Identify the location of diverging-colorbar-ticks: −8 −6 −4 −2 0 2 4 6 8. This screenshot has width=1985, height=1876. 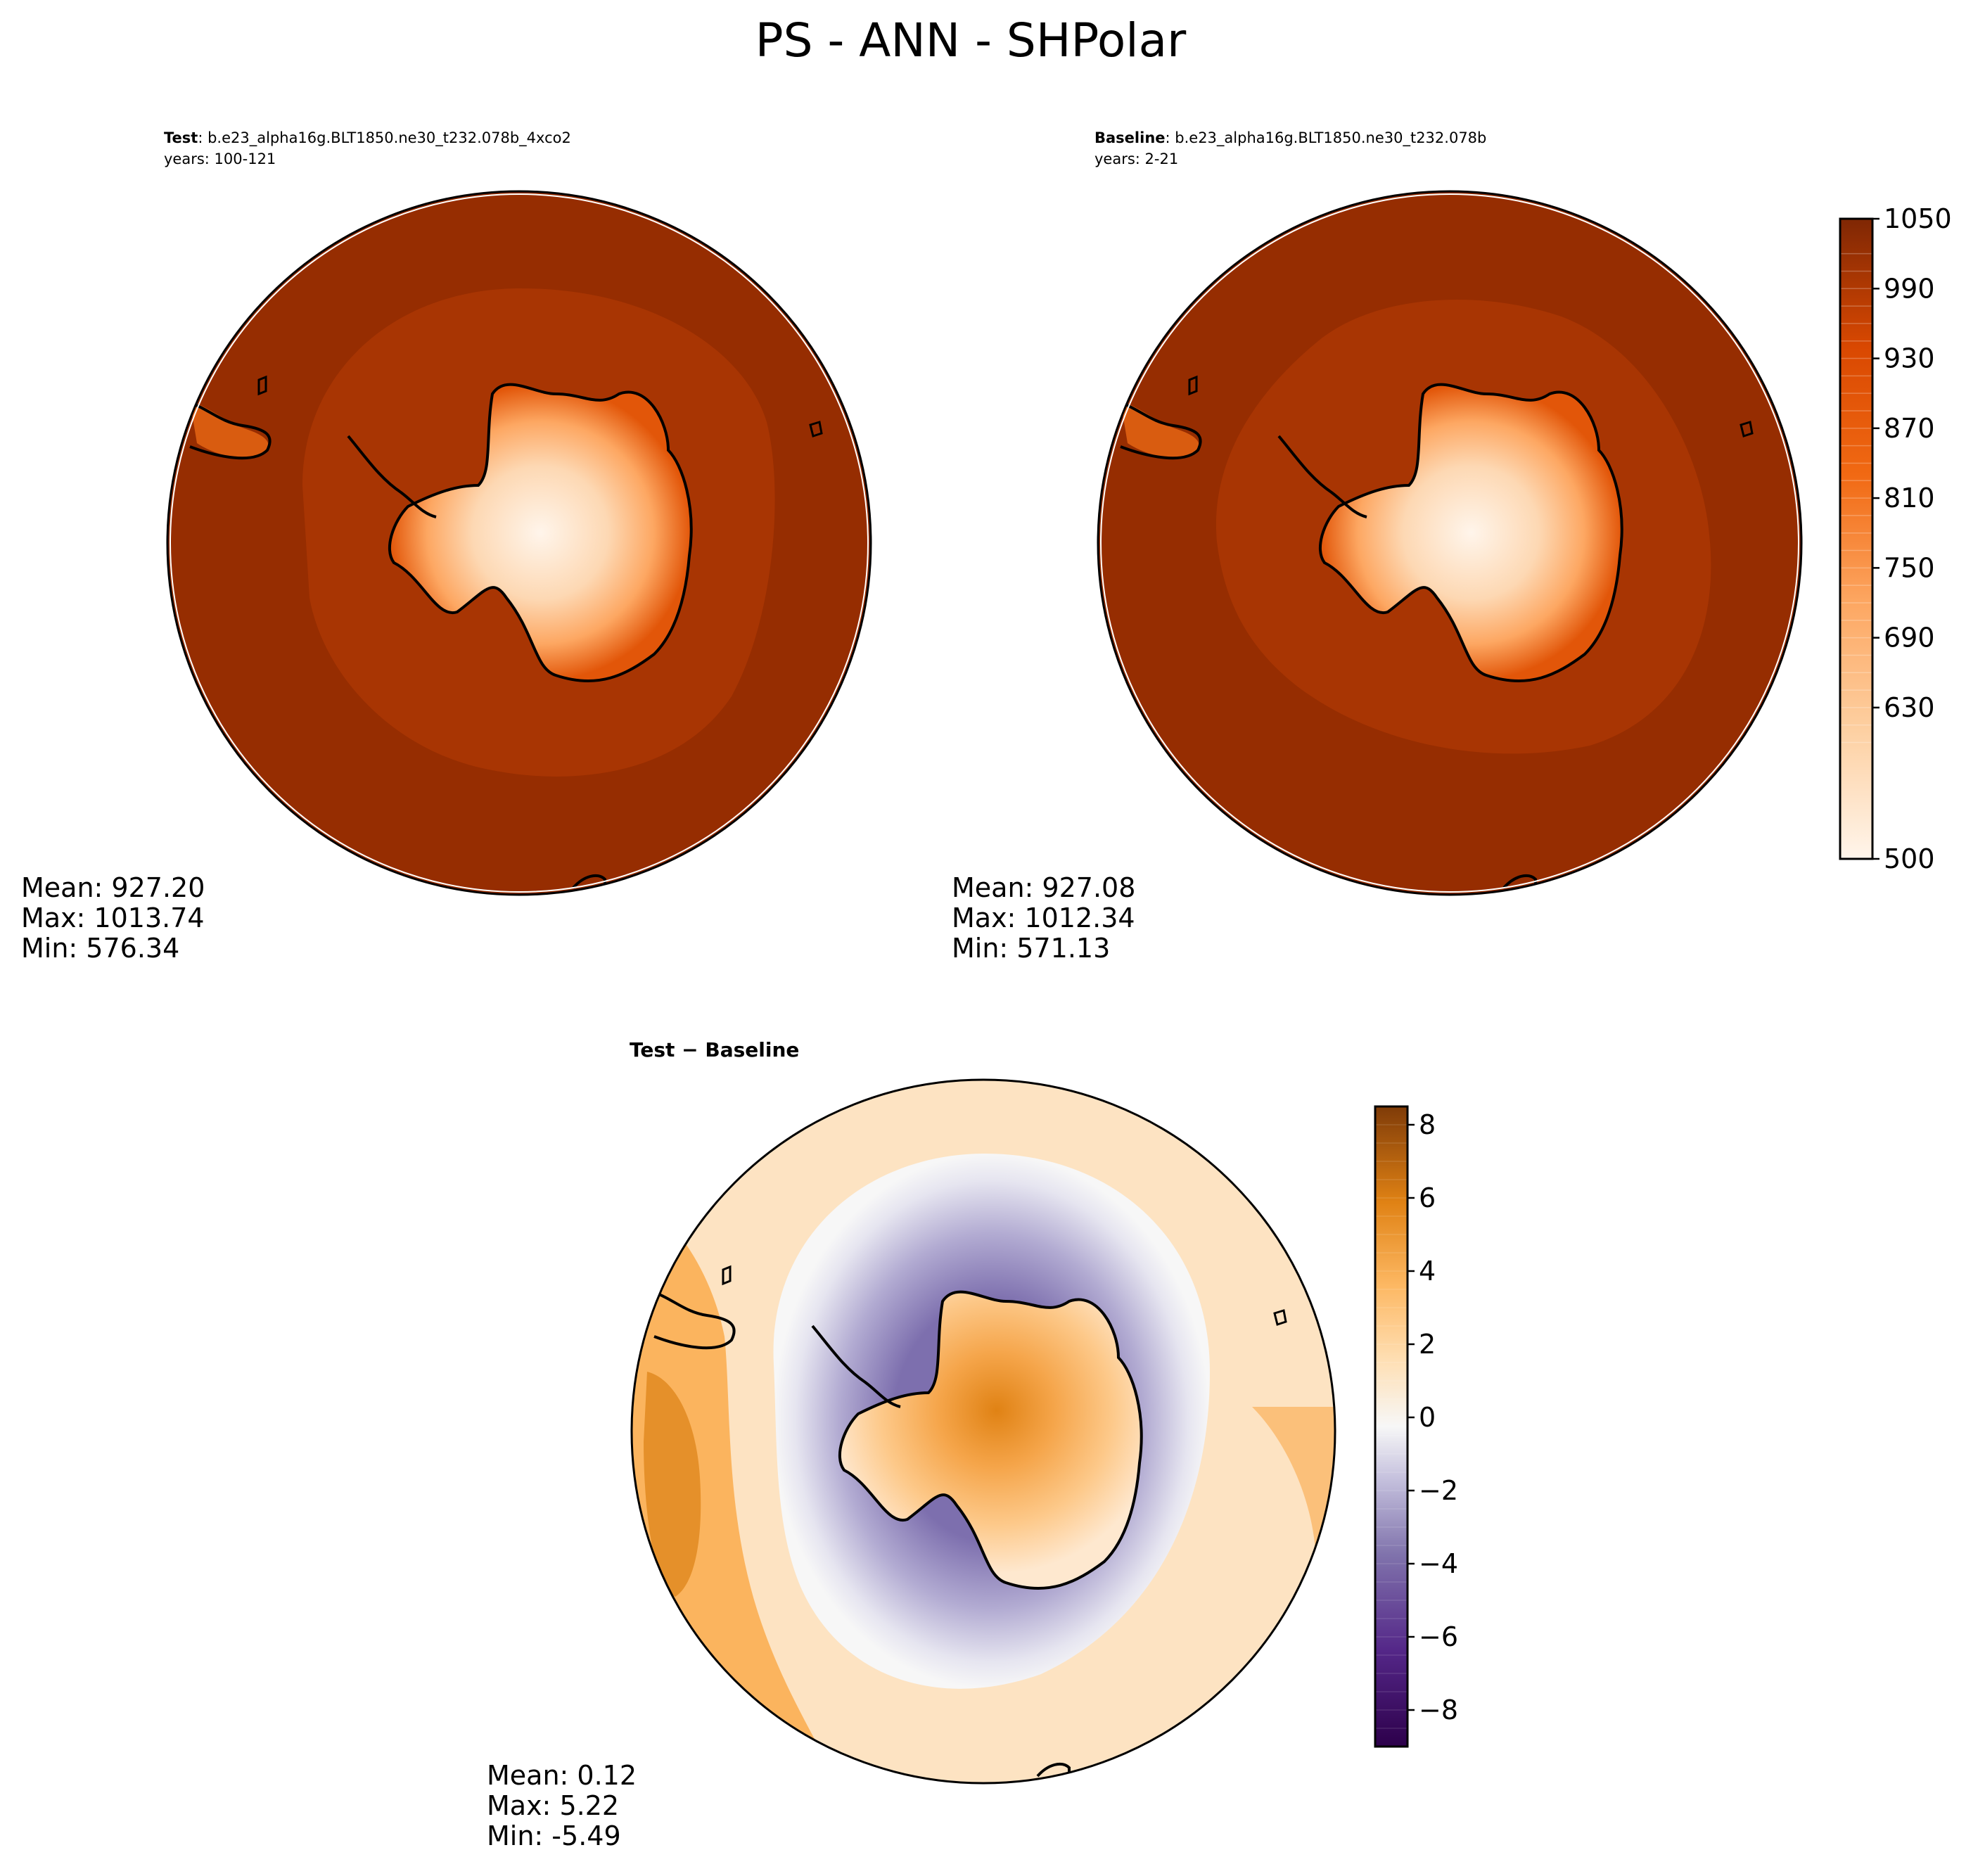
(1433, 1417).